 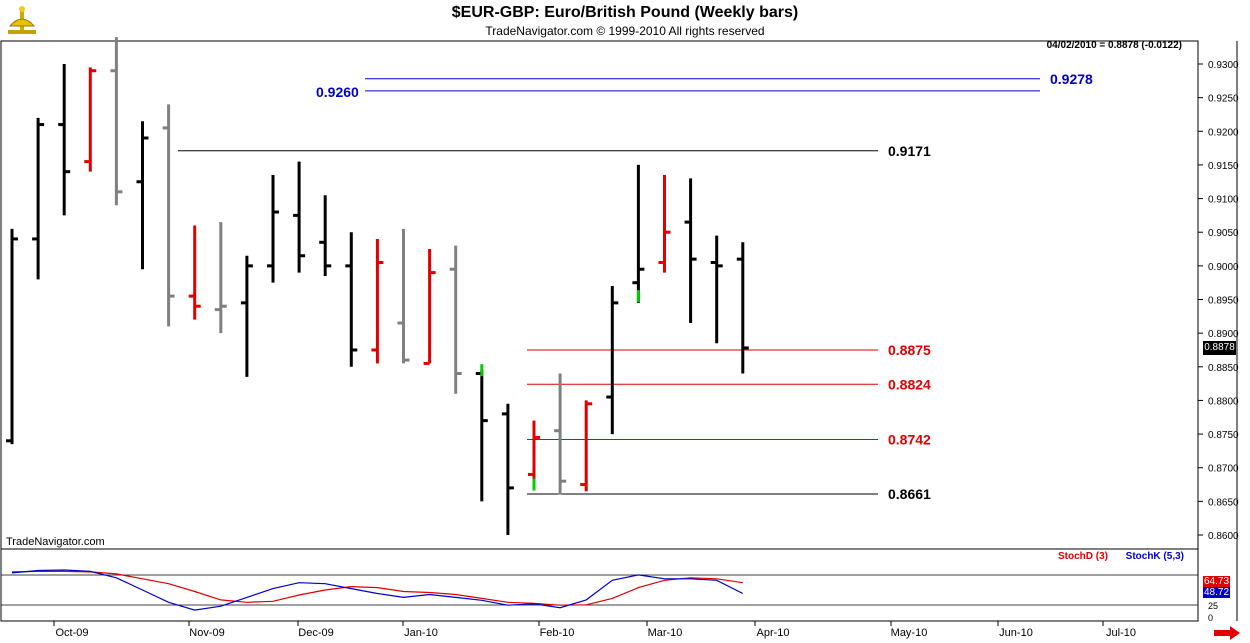 I want to click on y-tick-label: 0.8900, so click(x=1223, y=334).